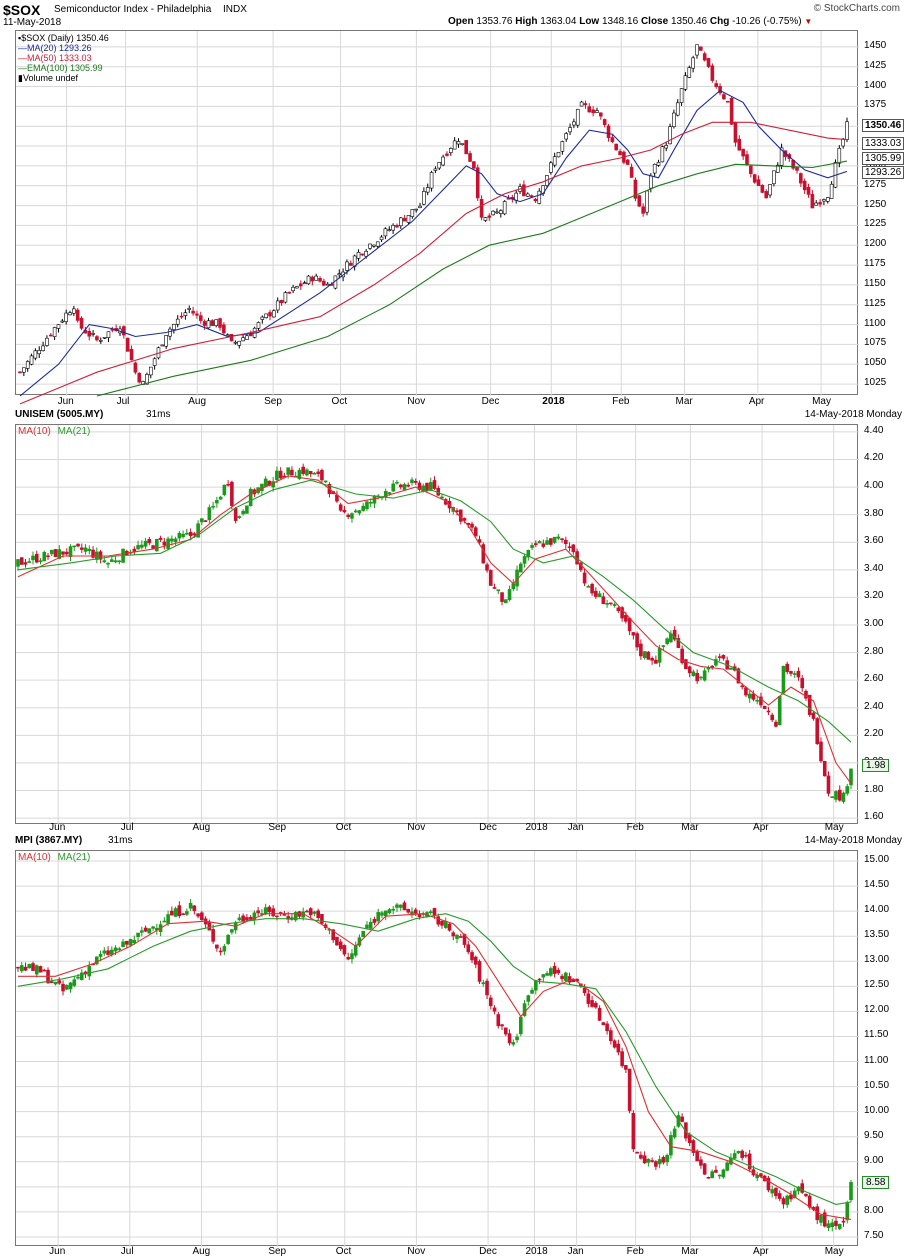  What do you see at coordinates (54, 431) in the screenshot?
I see `unisem-legend: MA(10) MA(21)` at bounding box center [54, 431].